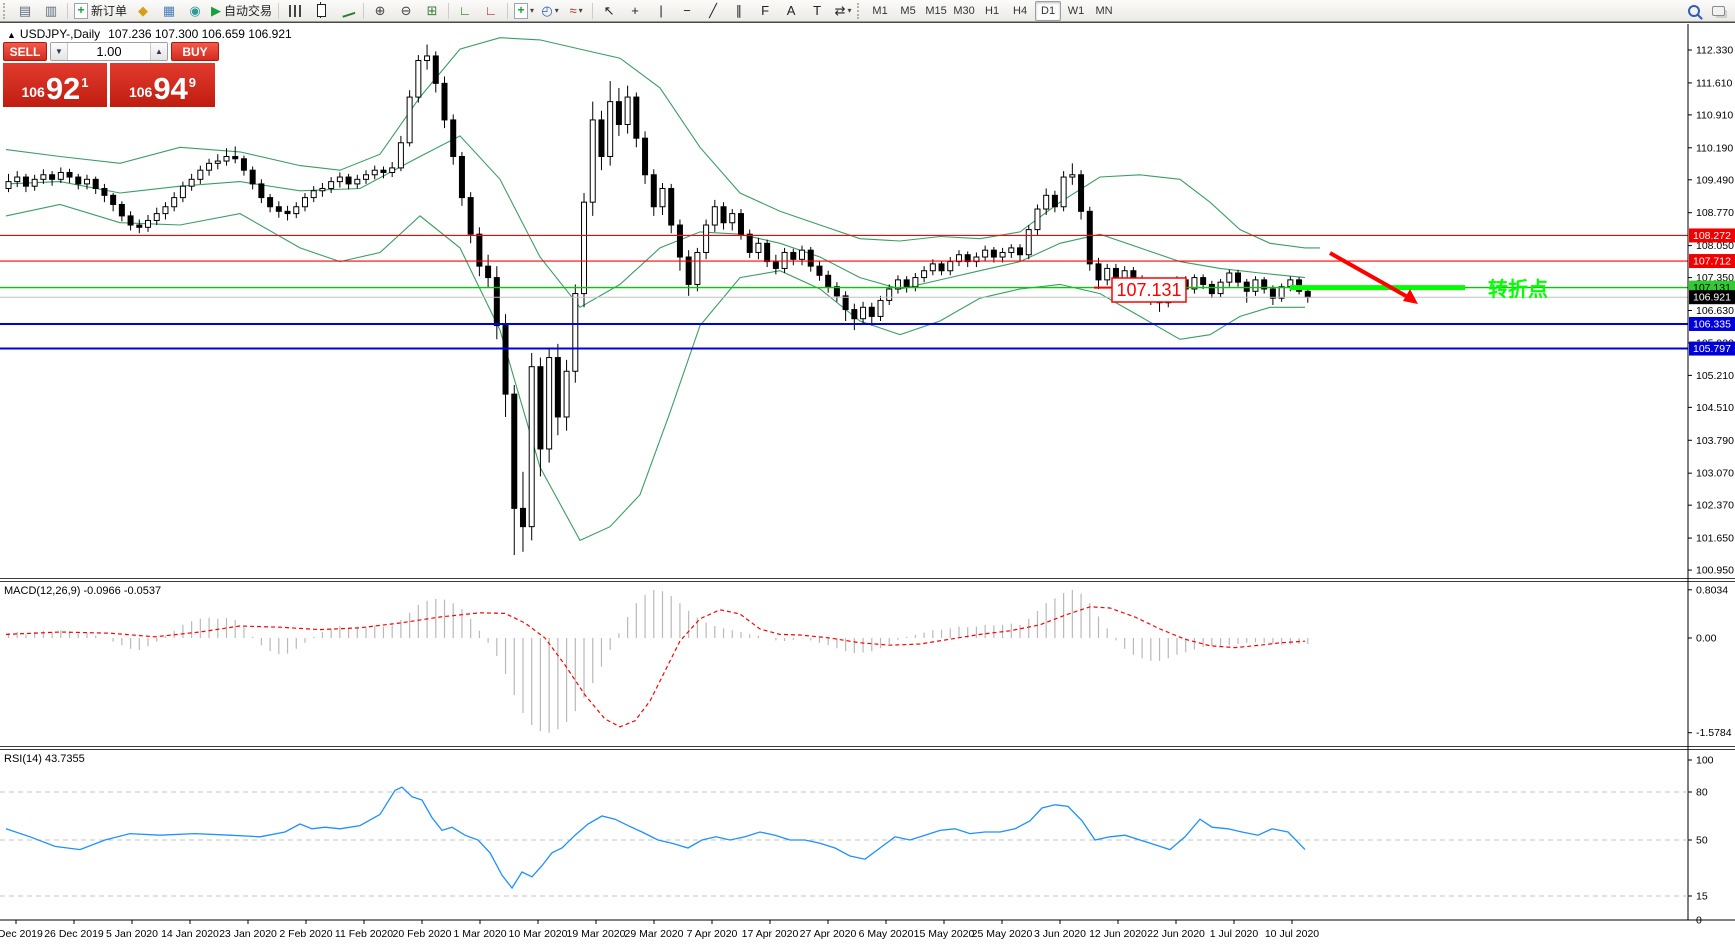  I want to click on volume-value: 1.00, so click(109, 51).